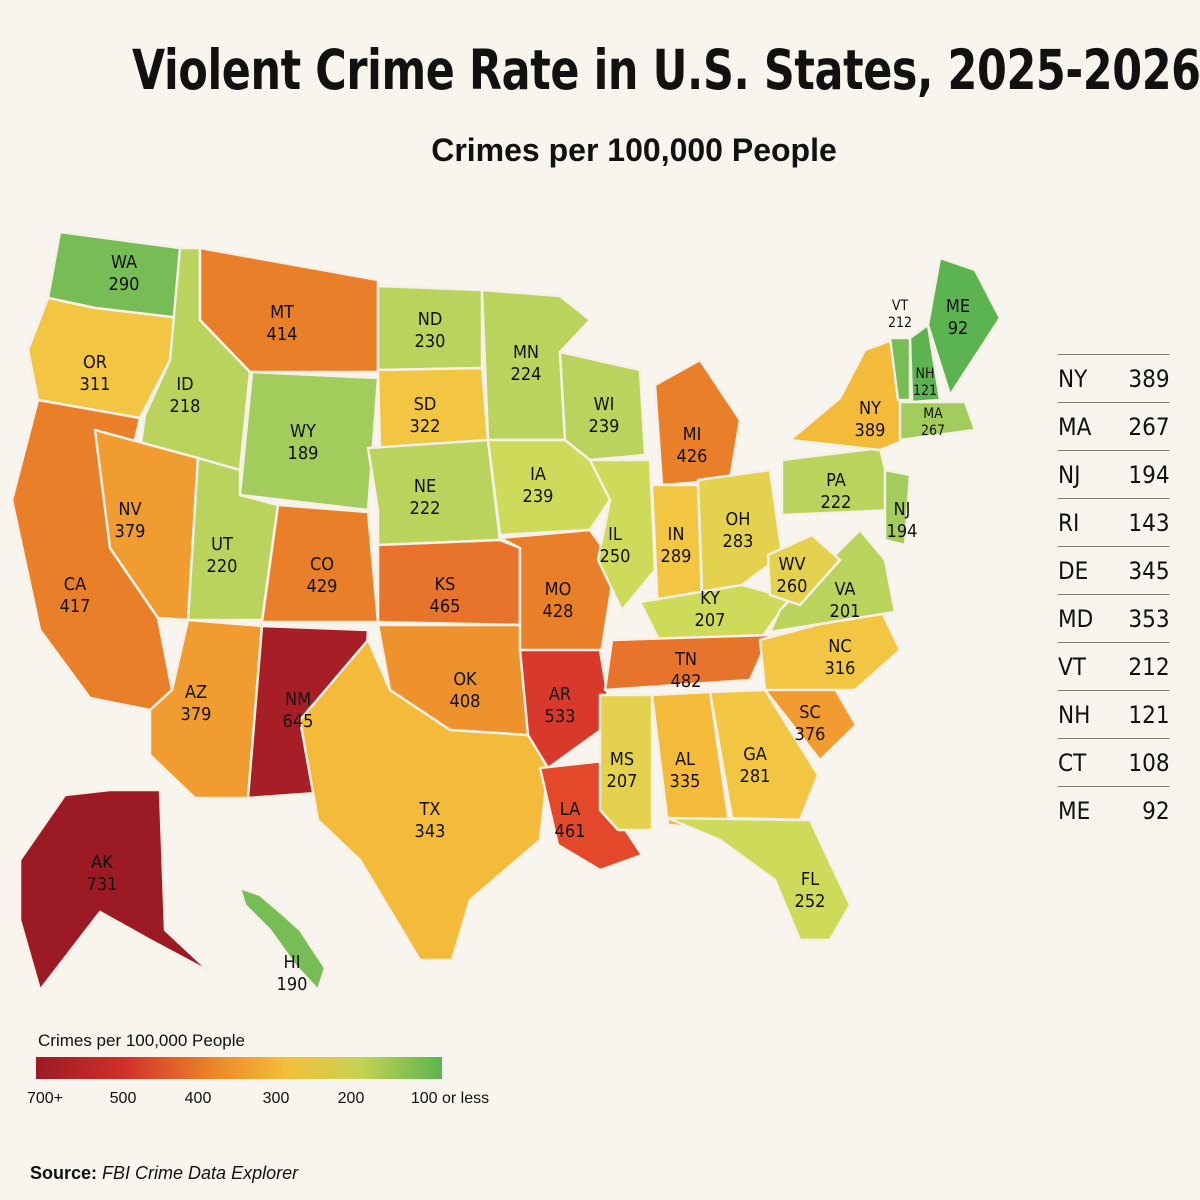  I want to click on state-or, so click(104, 358).